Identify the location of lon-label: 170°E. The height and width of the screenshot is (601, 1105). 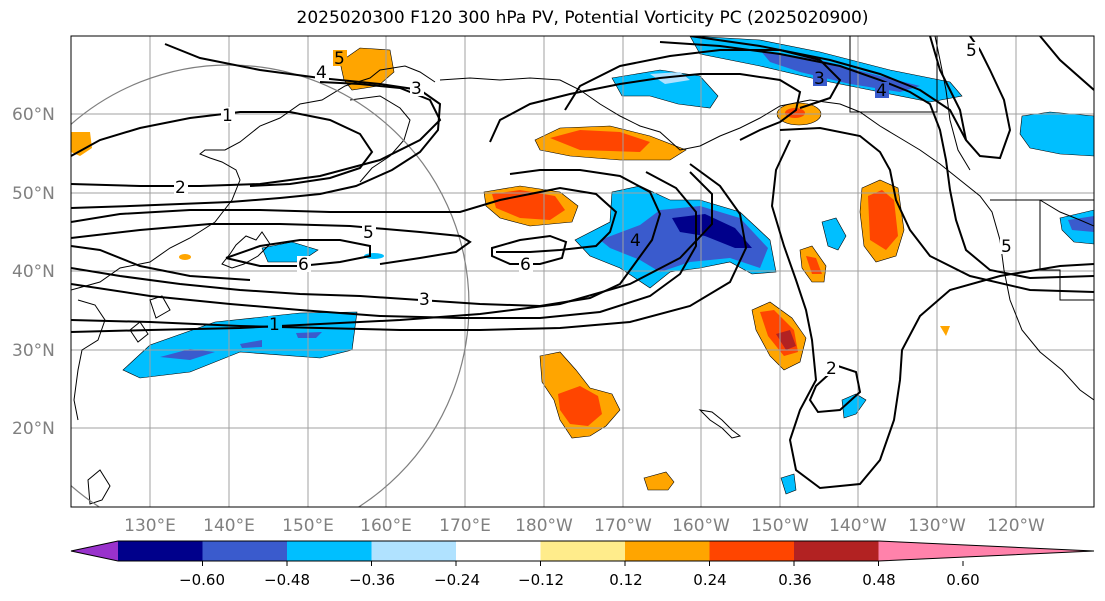
(465, 526).